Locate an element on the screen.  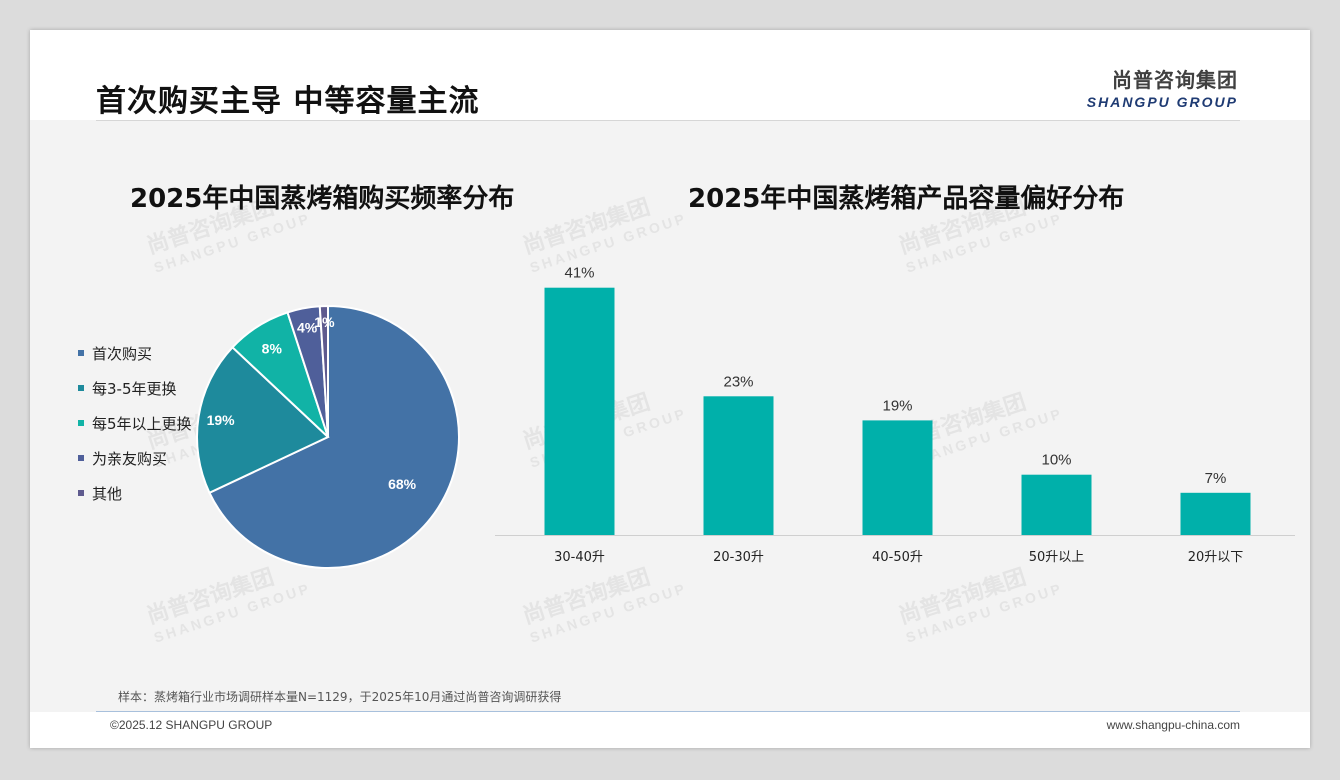
pie-data-label: 68% is located at coordinates (402, 484).